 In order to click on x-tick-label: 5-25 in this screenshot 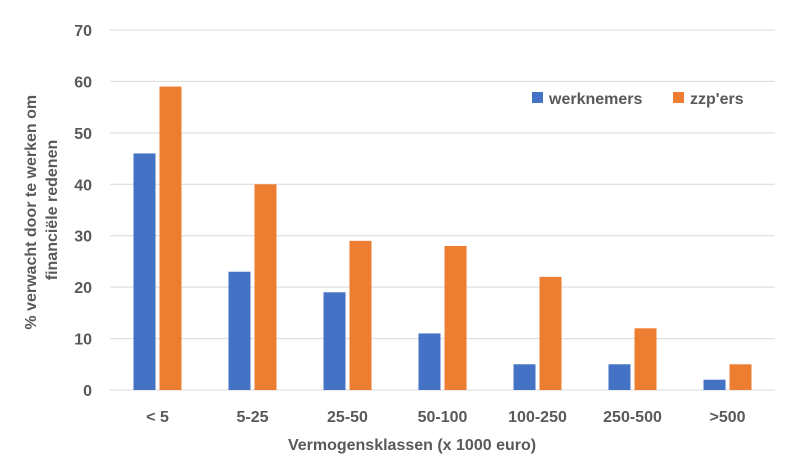, I will do `click(252, 417)`.